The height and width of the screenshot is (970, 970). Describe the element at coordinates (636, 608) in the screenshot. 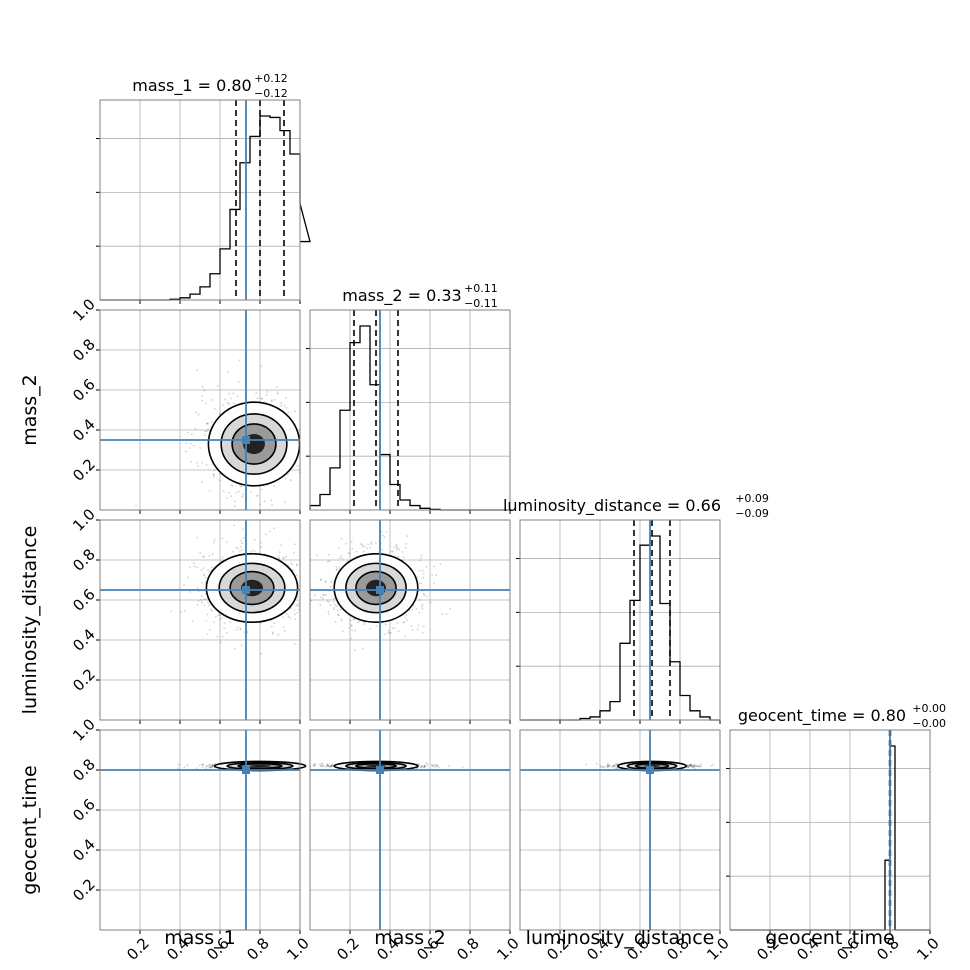

I see `panel-luminosity_distance-vs-luminosity_distance: luminosity_distance = 0.66 +0.09 −0.09` at that location.